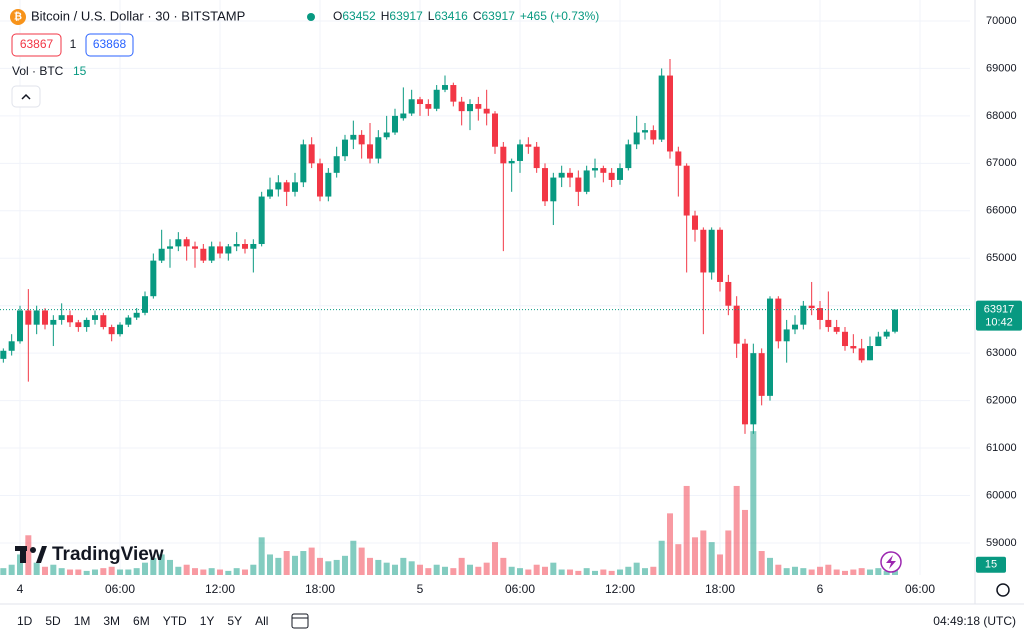 The image size is (1024, 636). What do you see at coordinates (1001, 495) in the screenshot?
I see `y-tick-label: 60000` at bounding box center [1001, 495].